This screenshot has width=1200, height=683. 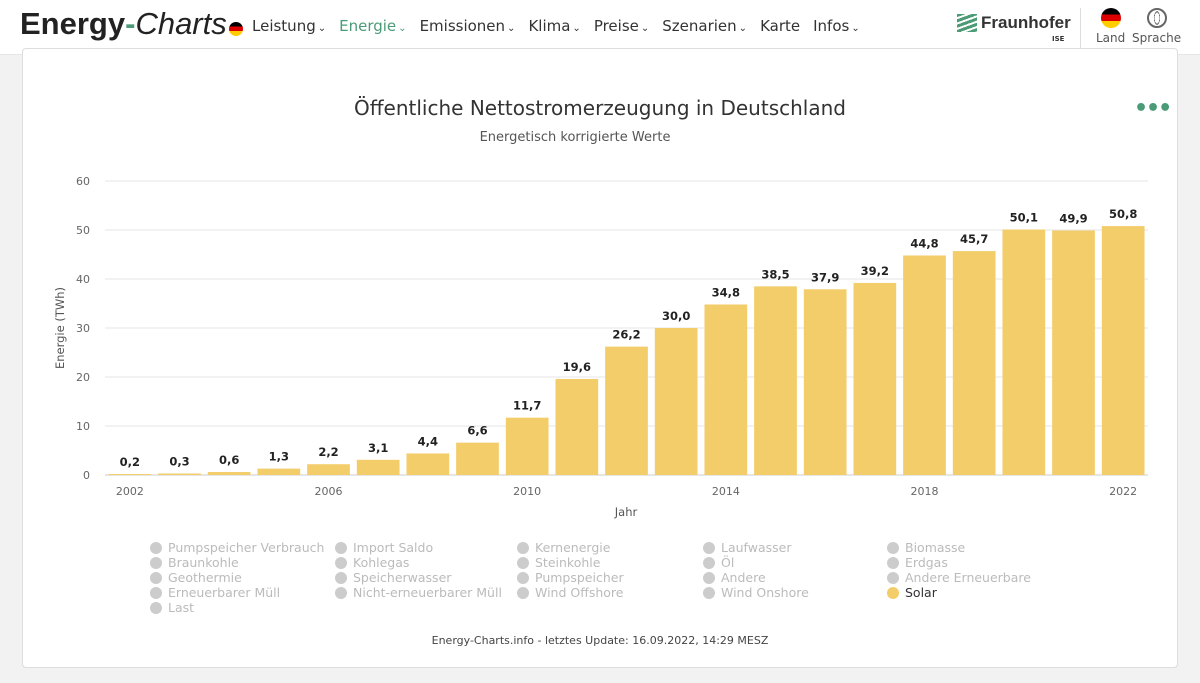 I want to click on data-label: 3,1, so click(x=378, y=448).